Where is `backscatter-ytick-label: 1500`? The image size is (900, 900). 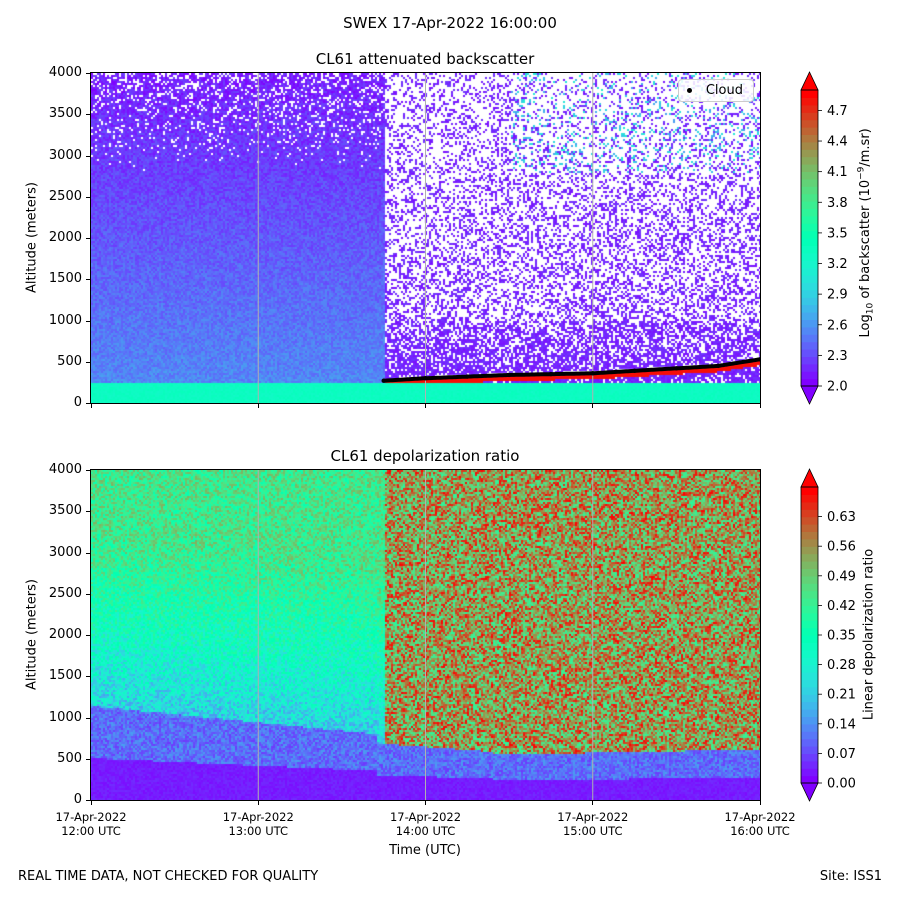
backscatter-ytick-label: 1500 is located at coordinates (65, 279).